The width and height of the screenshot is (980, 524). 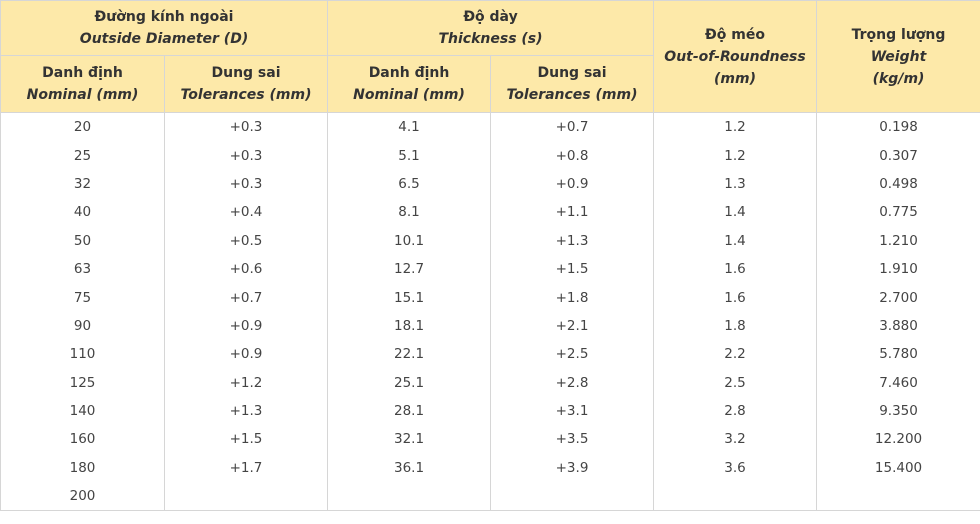 What do you see at coordinates (898, 354) in the screenshot?
I see `table-cell: 5.780` at bounding box center [898, 354].